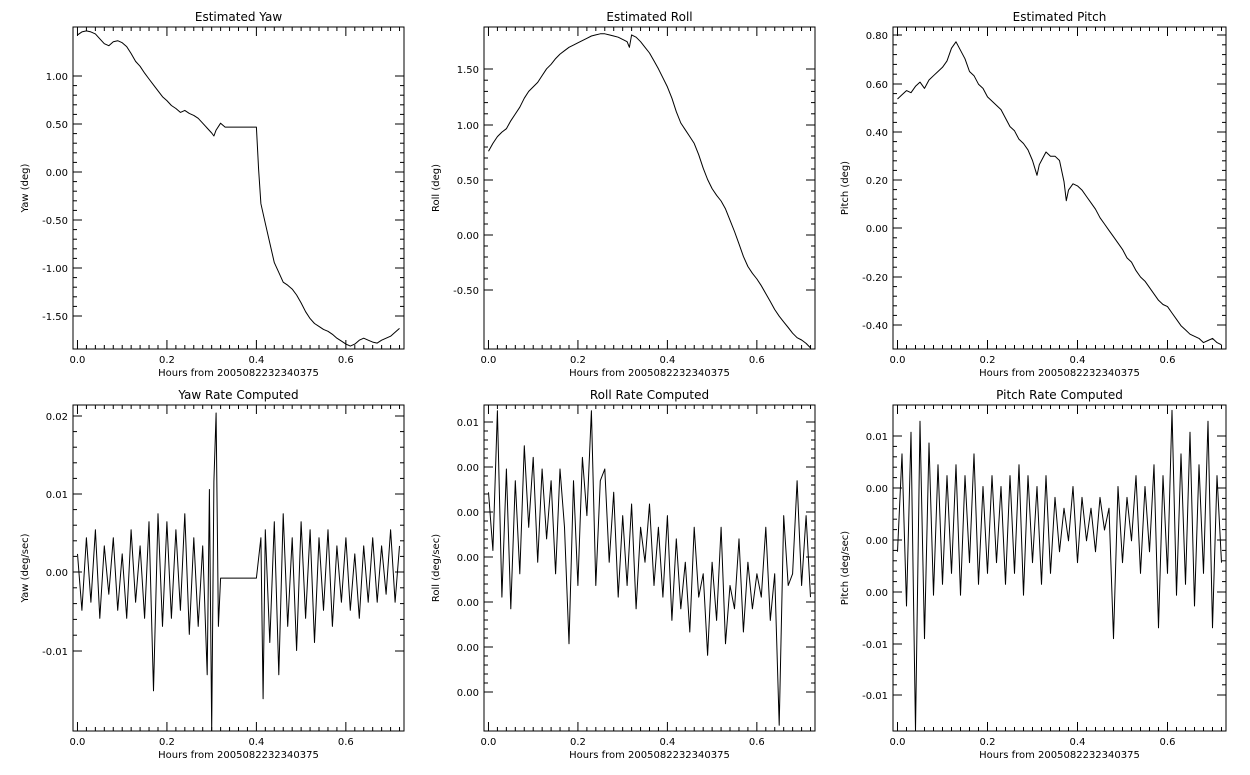 This screenshot has height=775, width=1250. I want to click on y-axis-label: Pitch (deg/sec), so click(845, 568).